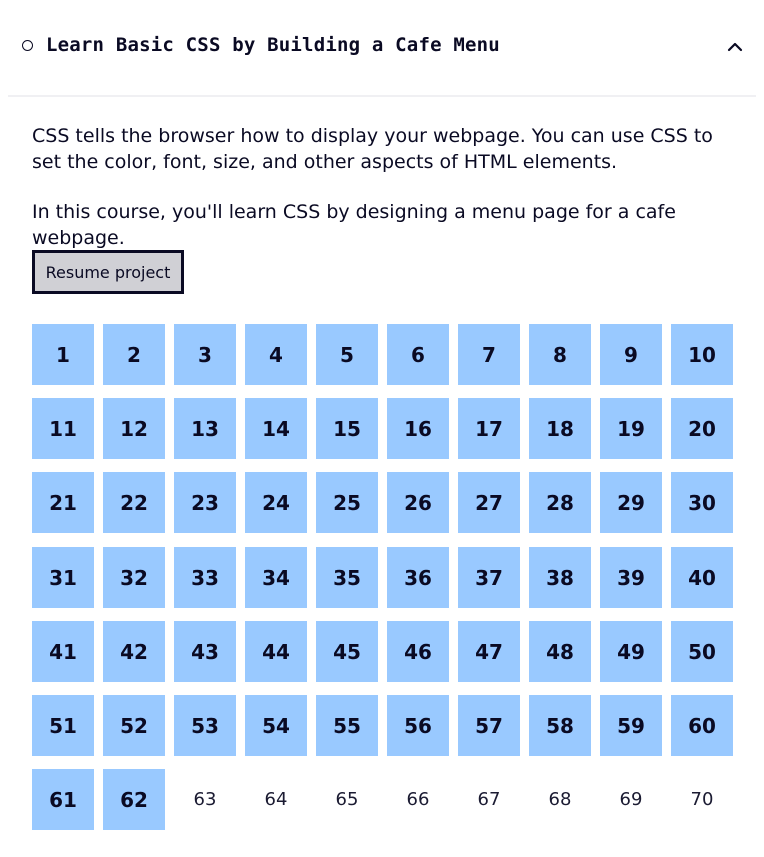 This screenshot has width=764, height=857. I want to click on step-button: 65, so click(347, 799).